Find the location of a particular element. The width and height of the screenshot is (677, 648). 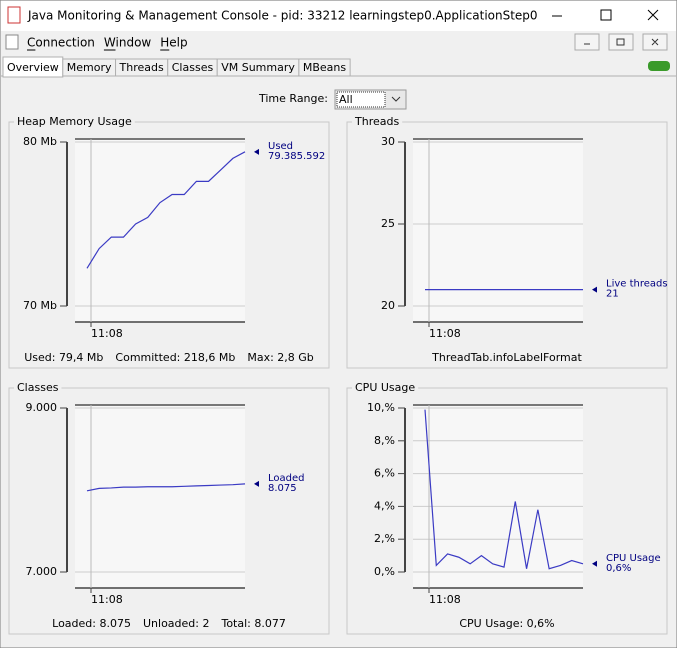

panel-title: Heap Memory Usage is located at coordinates (74, 121).